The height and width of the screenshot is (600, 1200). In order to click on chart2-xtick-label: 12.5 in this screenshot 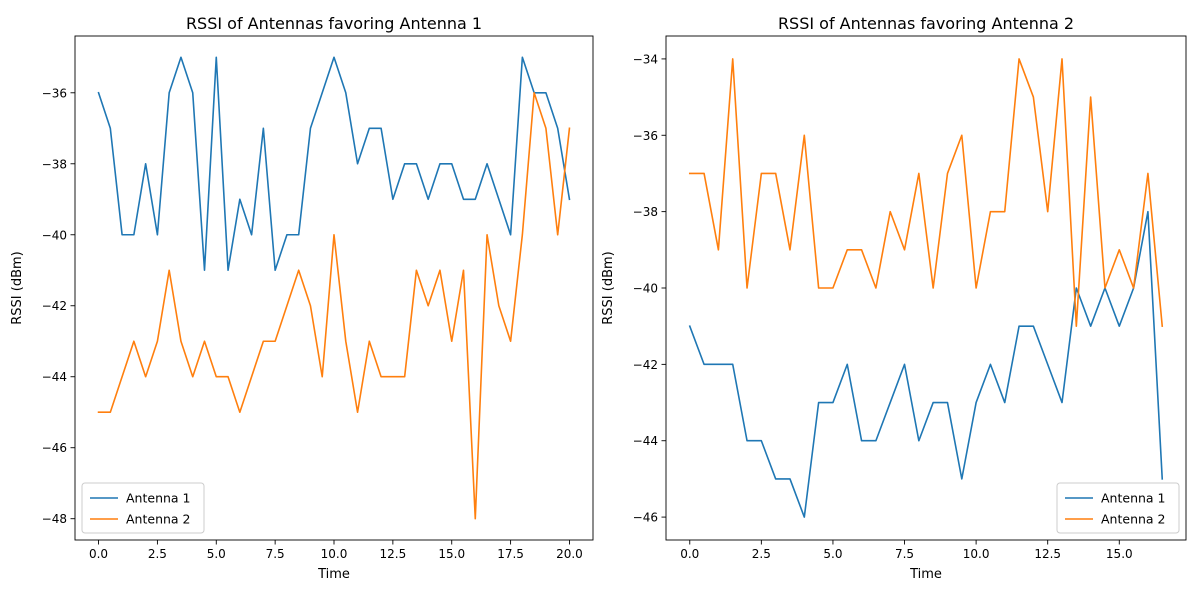, I will do `click(1047, 554)`.